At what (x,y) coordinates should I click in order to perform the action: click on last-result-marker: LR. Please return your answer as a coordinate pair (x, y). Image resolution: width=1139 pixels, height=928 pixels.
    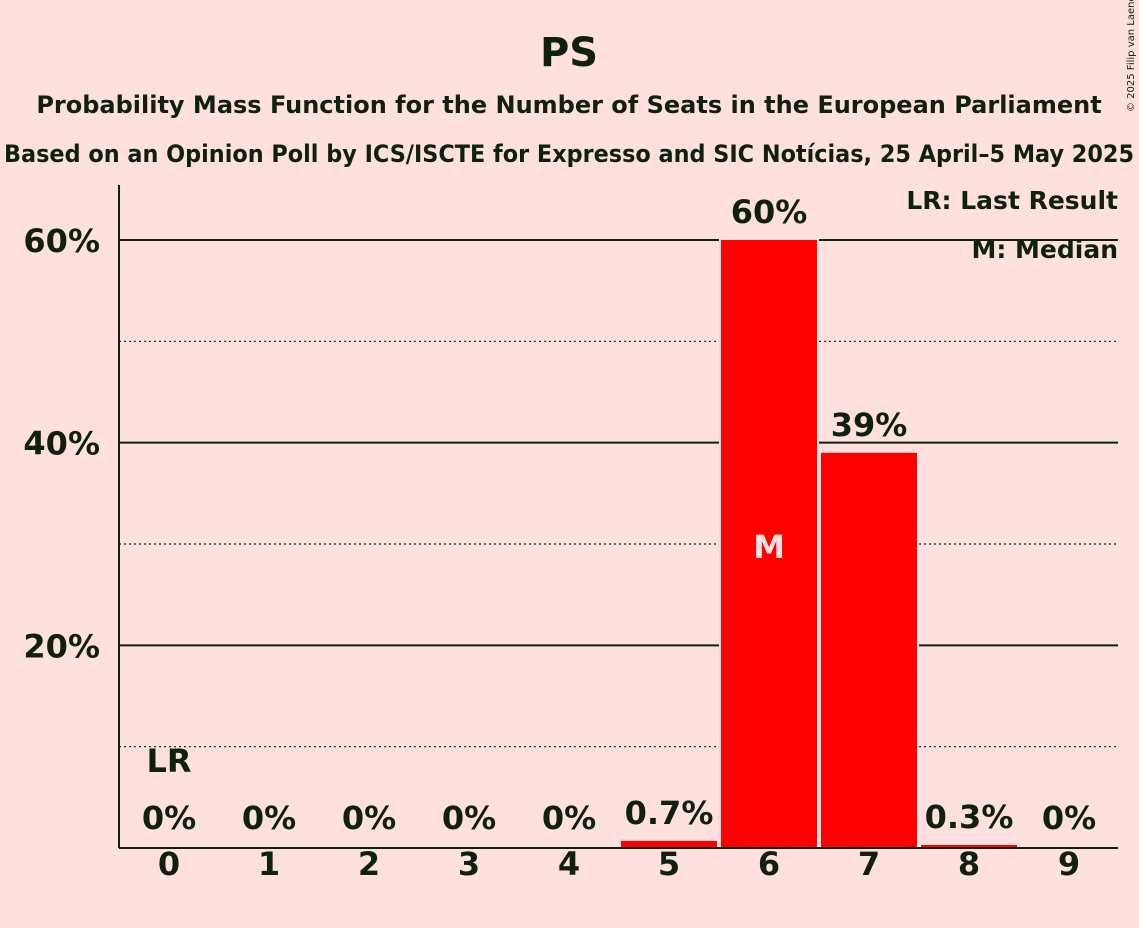
    Looking at the image, I should click on (168, 761).